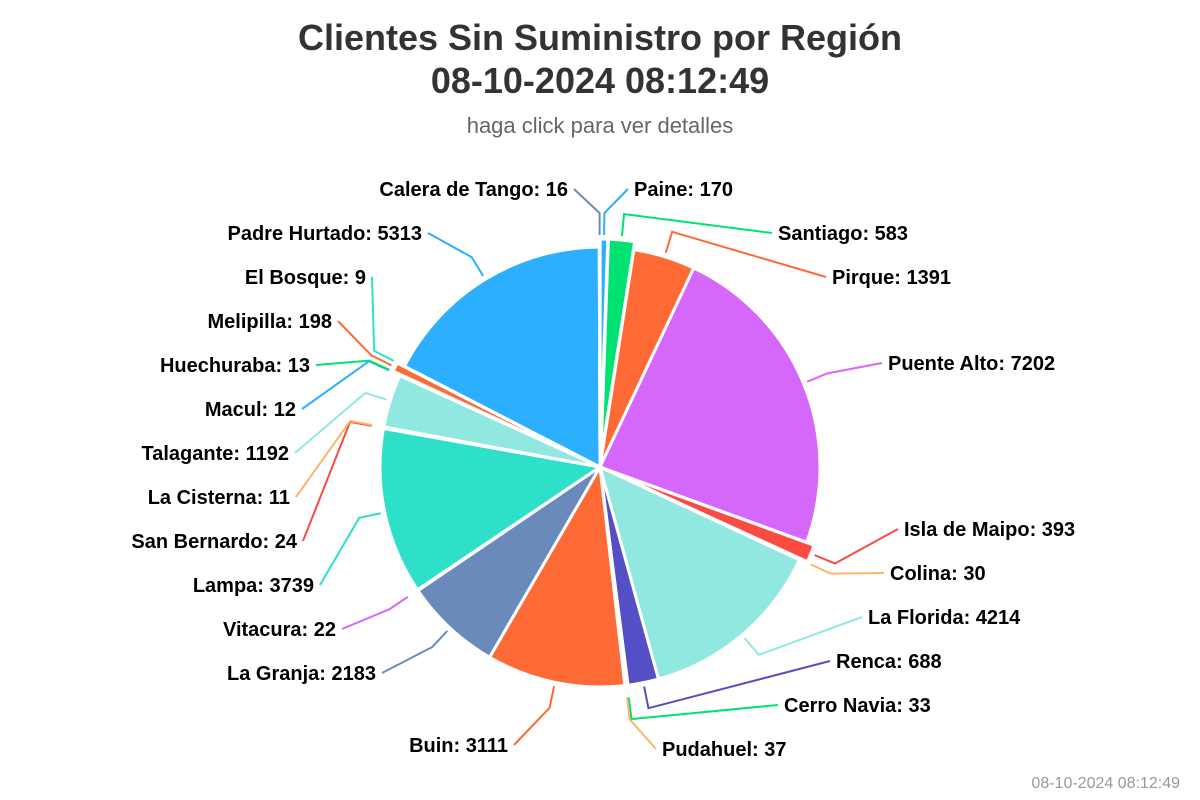 This screenshot has width=1200, height=800. What do you see at coordinates (971, 364) in the screenshot?
I see `label-puente-alto: Puente Alto: 7202` at bounding box center [971, 364].